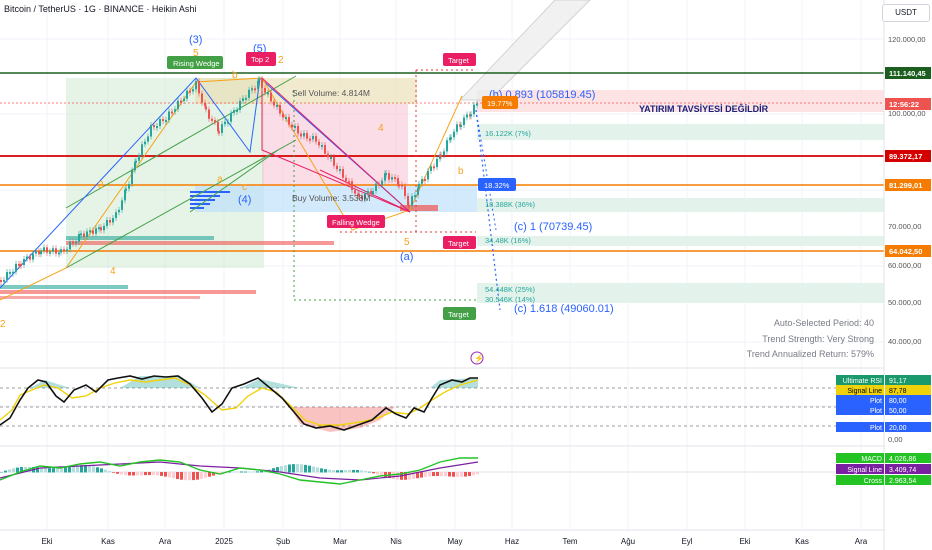  I want to click on rsi-badge-value-bg, so click(908, 400).